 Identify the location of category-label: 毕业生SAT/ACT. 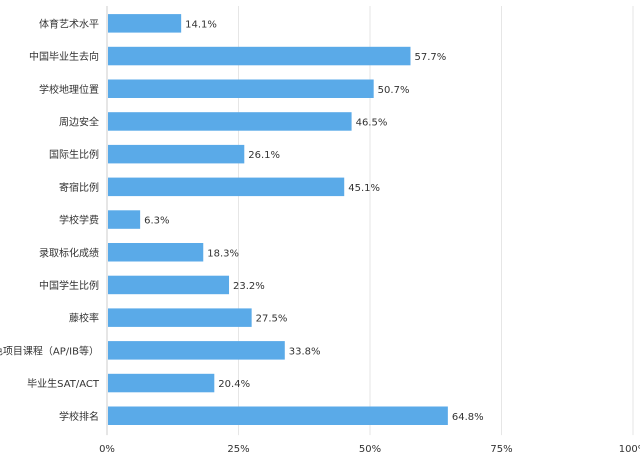
(63, 383).